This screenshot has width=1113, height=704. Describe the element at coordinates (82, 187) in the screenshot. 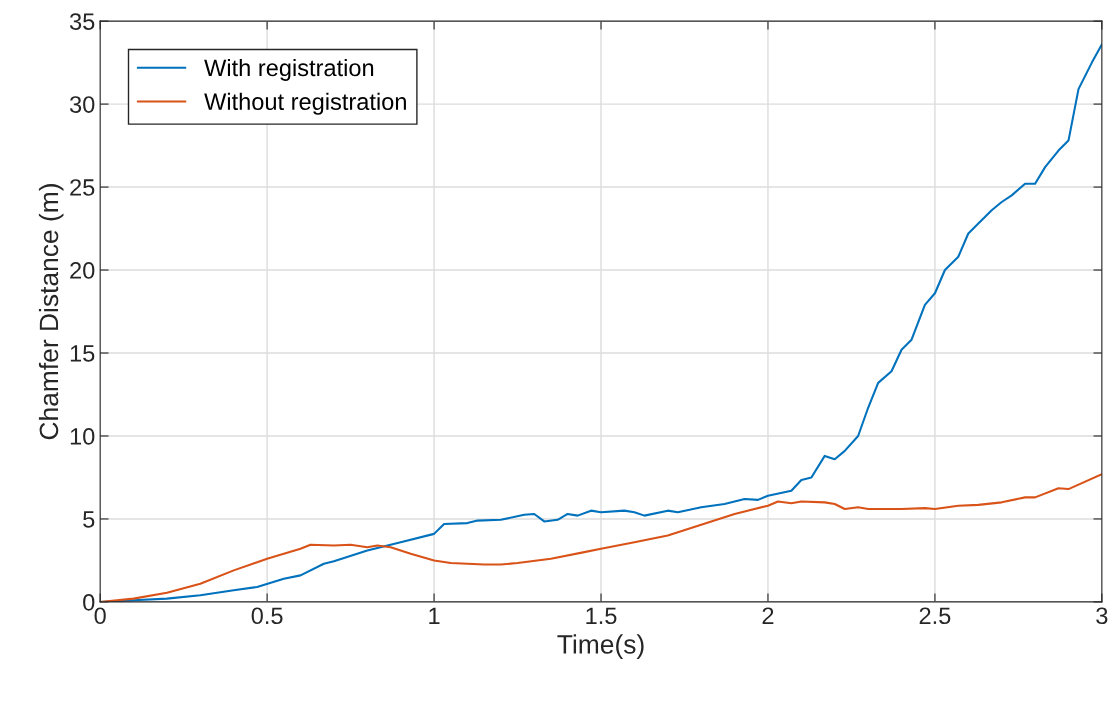

I see `y-tick-label: 25` at that location.